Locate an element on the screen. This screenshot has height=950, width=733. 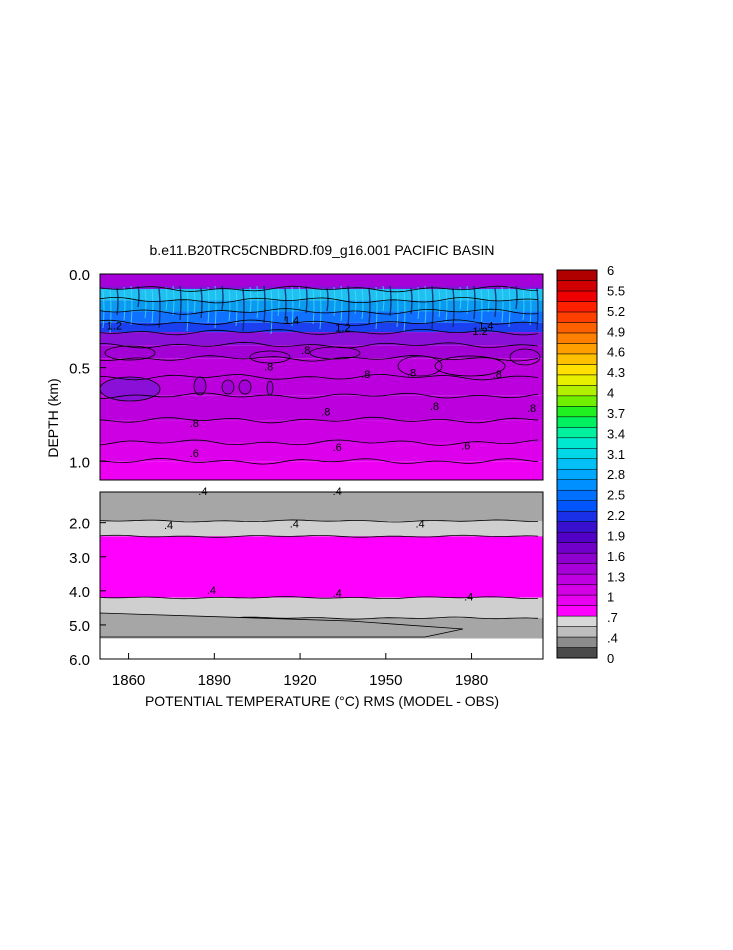
colorbar-label: 3.1 is located at coordinates (616, 454).